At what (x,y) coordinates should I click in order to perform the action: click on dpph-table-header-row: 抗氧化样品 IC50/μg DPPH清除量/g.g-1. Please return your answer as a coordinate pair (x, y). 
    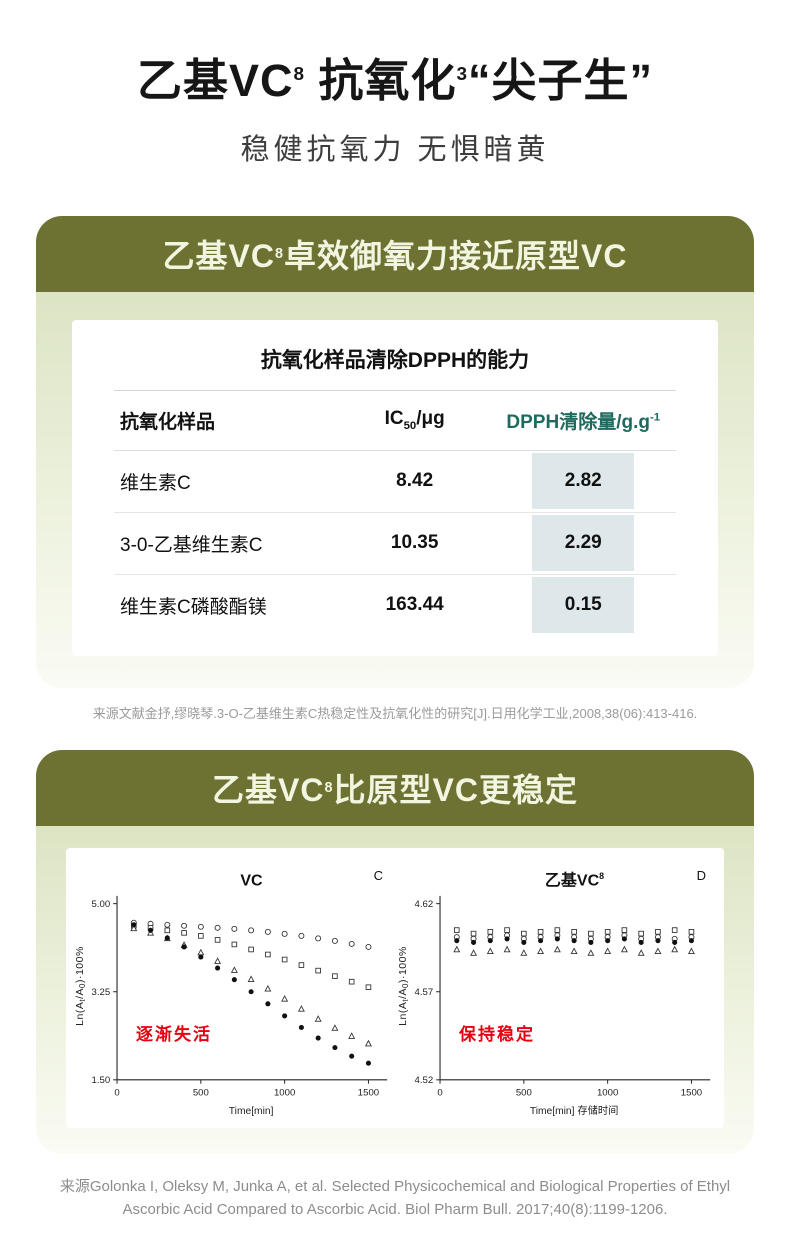
    Looking at the image, I should click on (395, 420).